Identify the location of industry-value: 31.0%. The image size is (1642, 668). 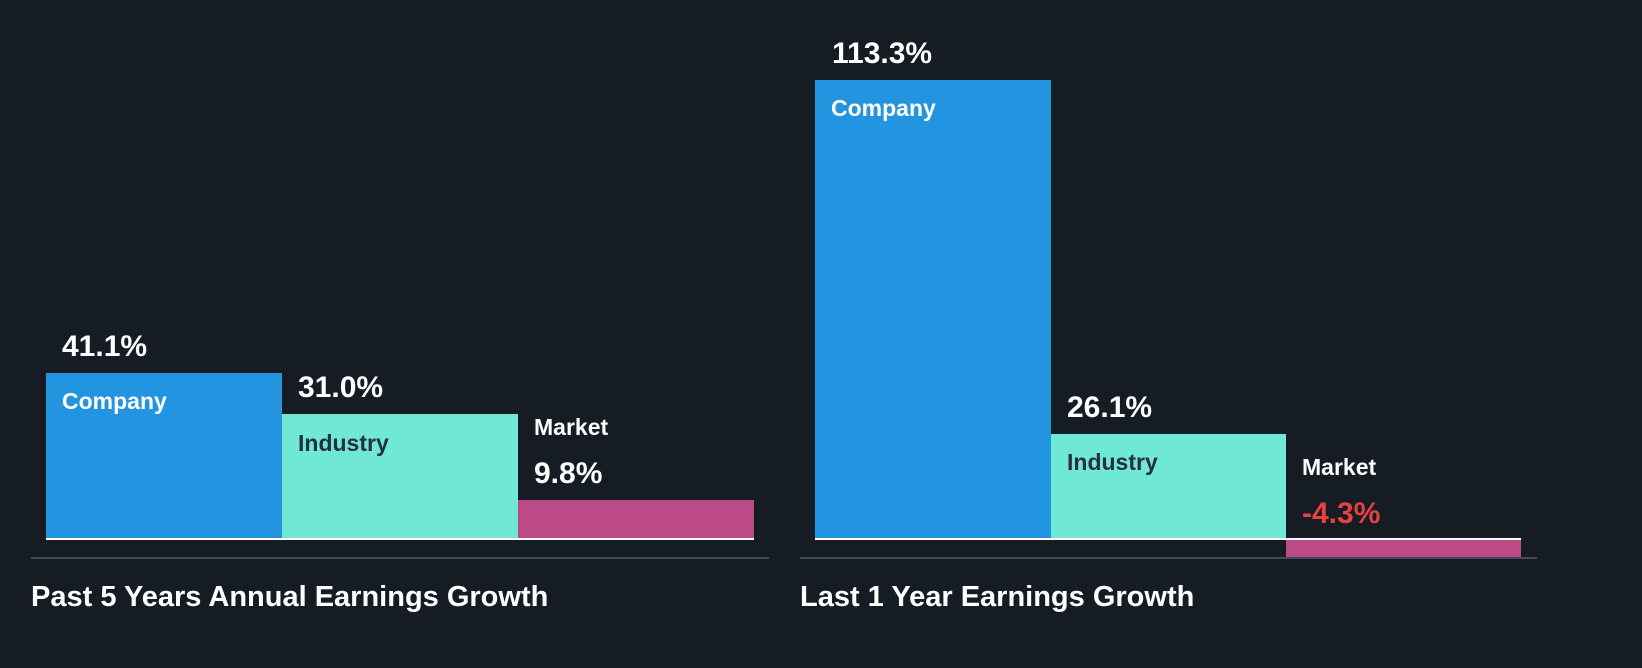
(341, 387).